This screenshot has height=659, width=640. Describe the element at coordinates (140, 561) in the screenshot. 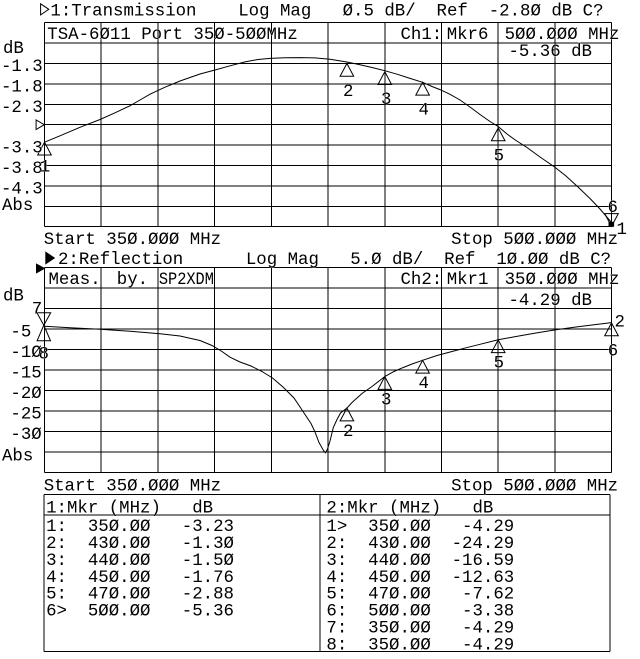

I see `svg-text: 3: 44Ø.ØØ -1.5Ø` at that location.